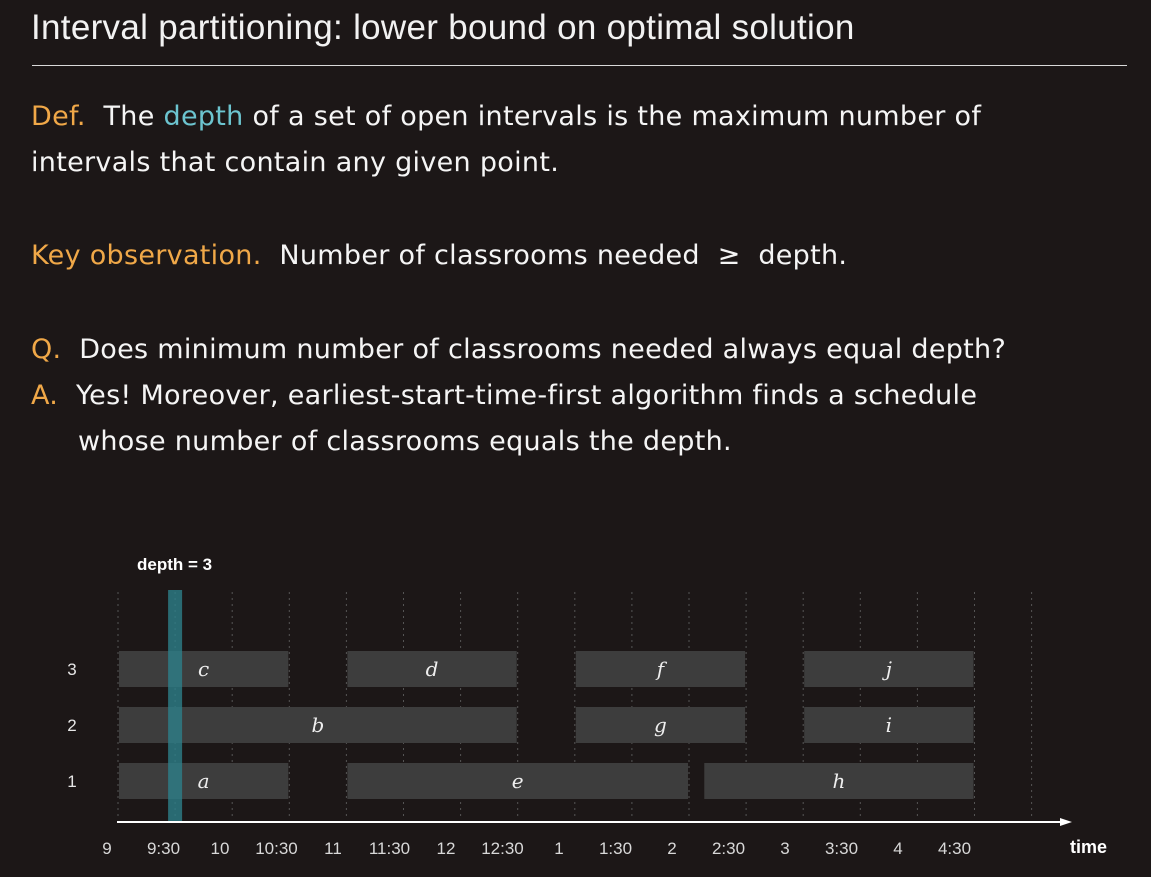 The image size is (1151, 877). Describe the element at coordinates (446, 848) in the screenshot. I see `tick-label: 12` at that location.